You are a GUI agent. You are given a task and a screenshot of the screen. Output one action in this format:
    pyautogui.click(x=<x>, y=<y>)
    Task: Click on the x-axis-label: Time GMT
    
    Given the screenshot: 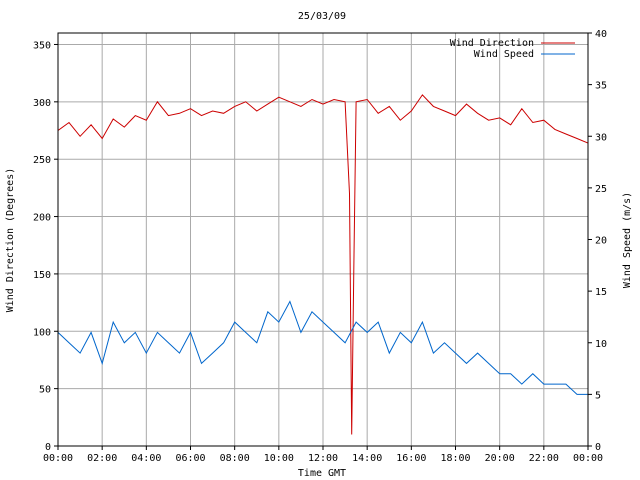 What is the action you would take?
    pyautogui.click(x=322, y=473)
    